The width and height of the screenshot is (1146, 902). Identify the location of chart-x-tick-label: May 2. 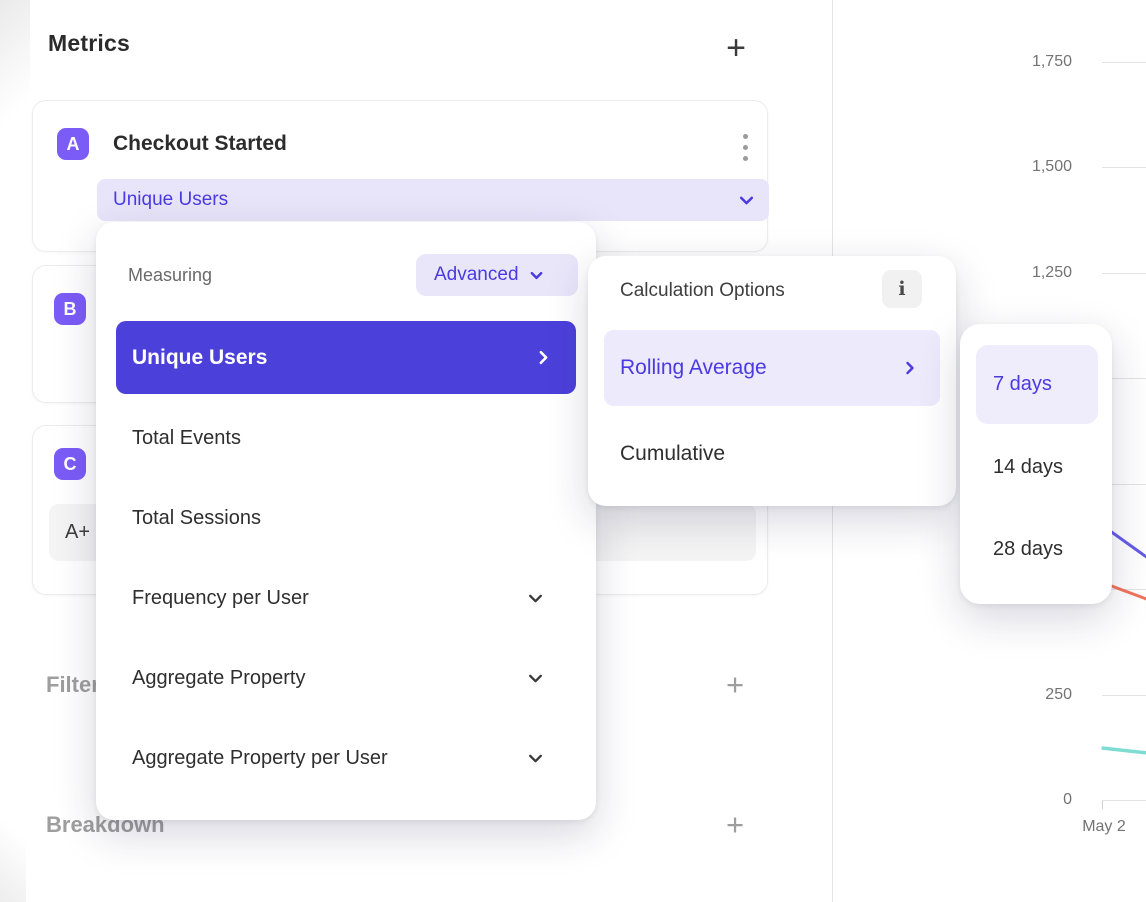
(1104, 826).